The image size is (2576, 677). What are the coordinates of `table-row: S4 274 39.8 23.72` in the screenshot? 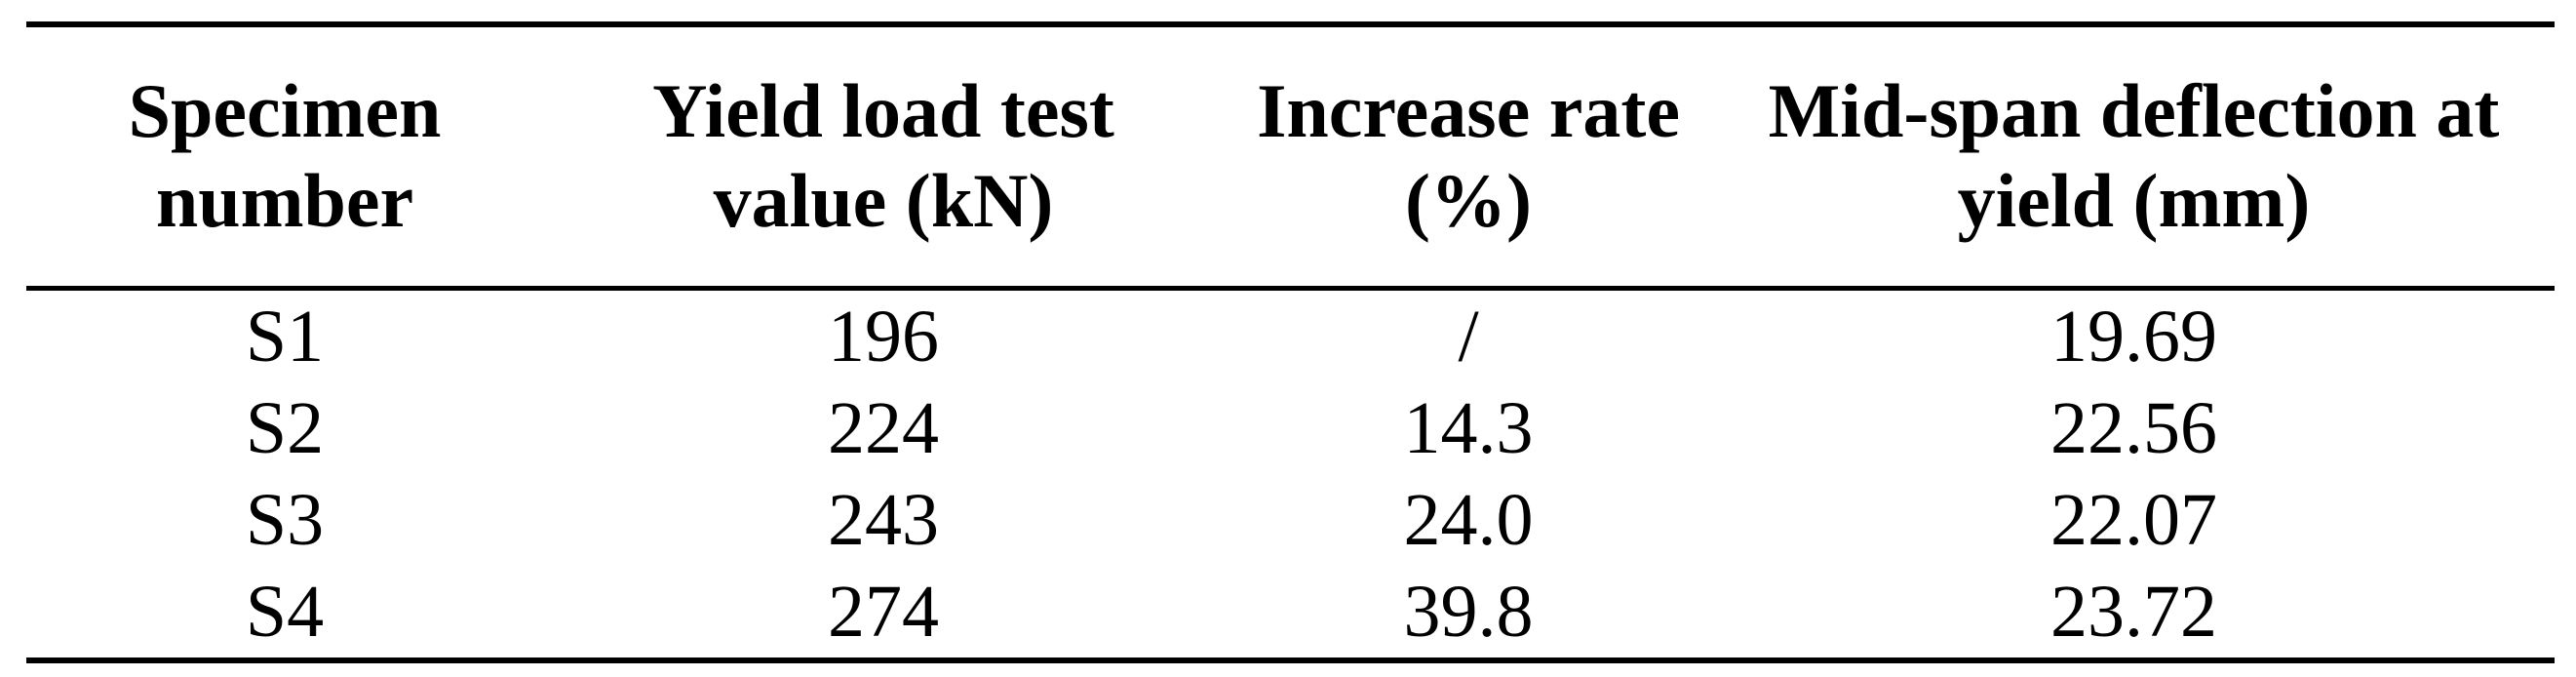 It's located at (1290, 613).